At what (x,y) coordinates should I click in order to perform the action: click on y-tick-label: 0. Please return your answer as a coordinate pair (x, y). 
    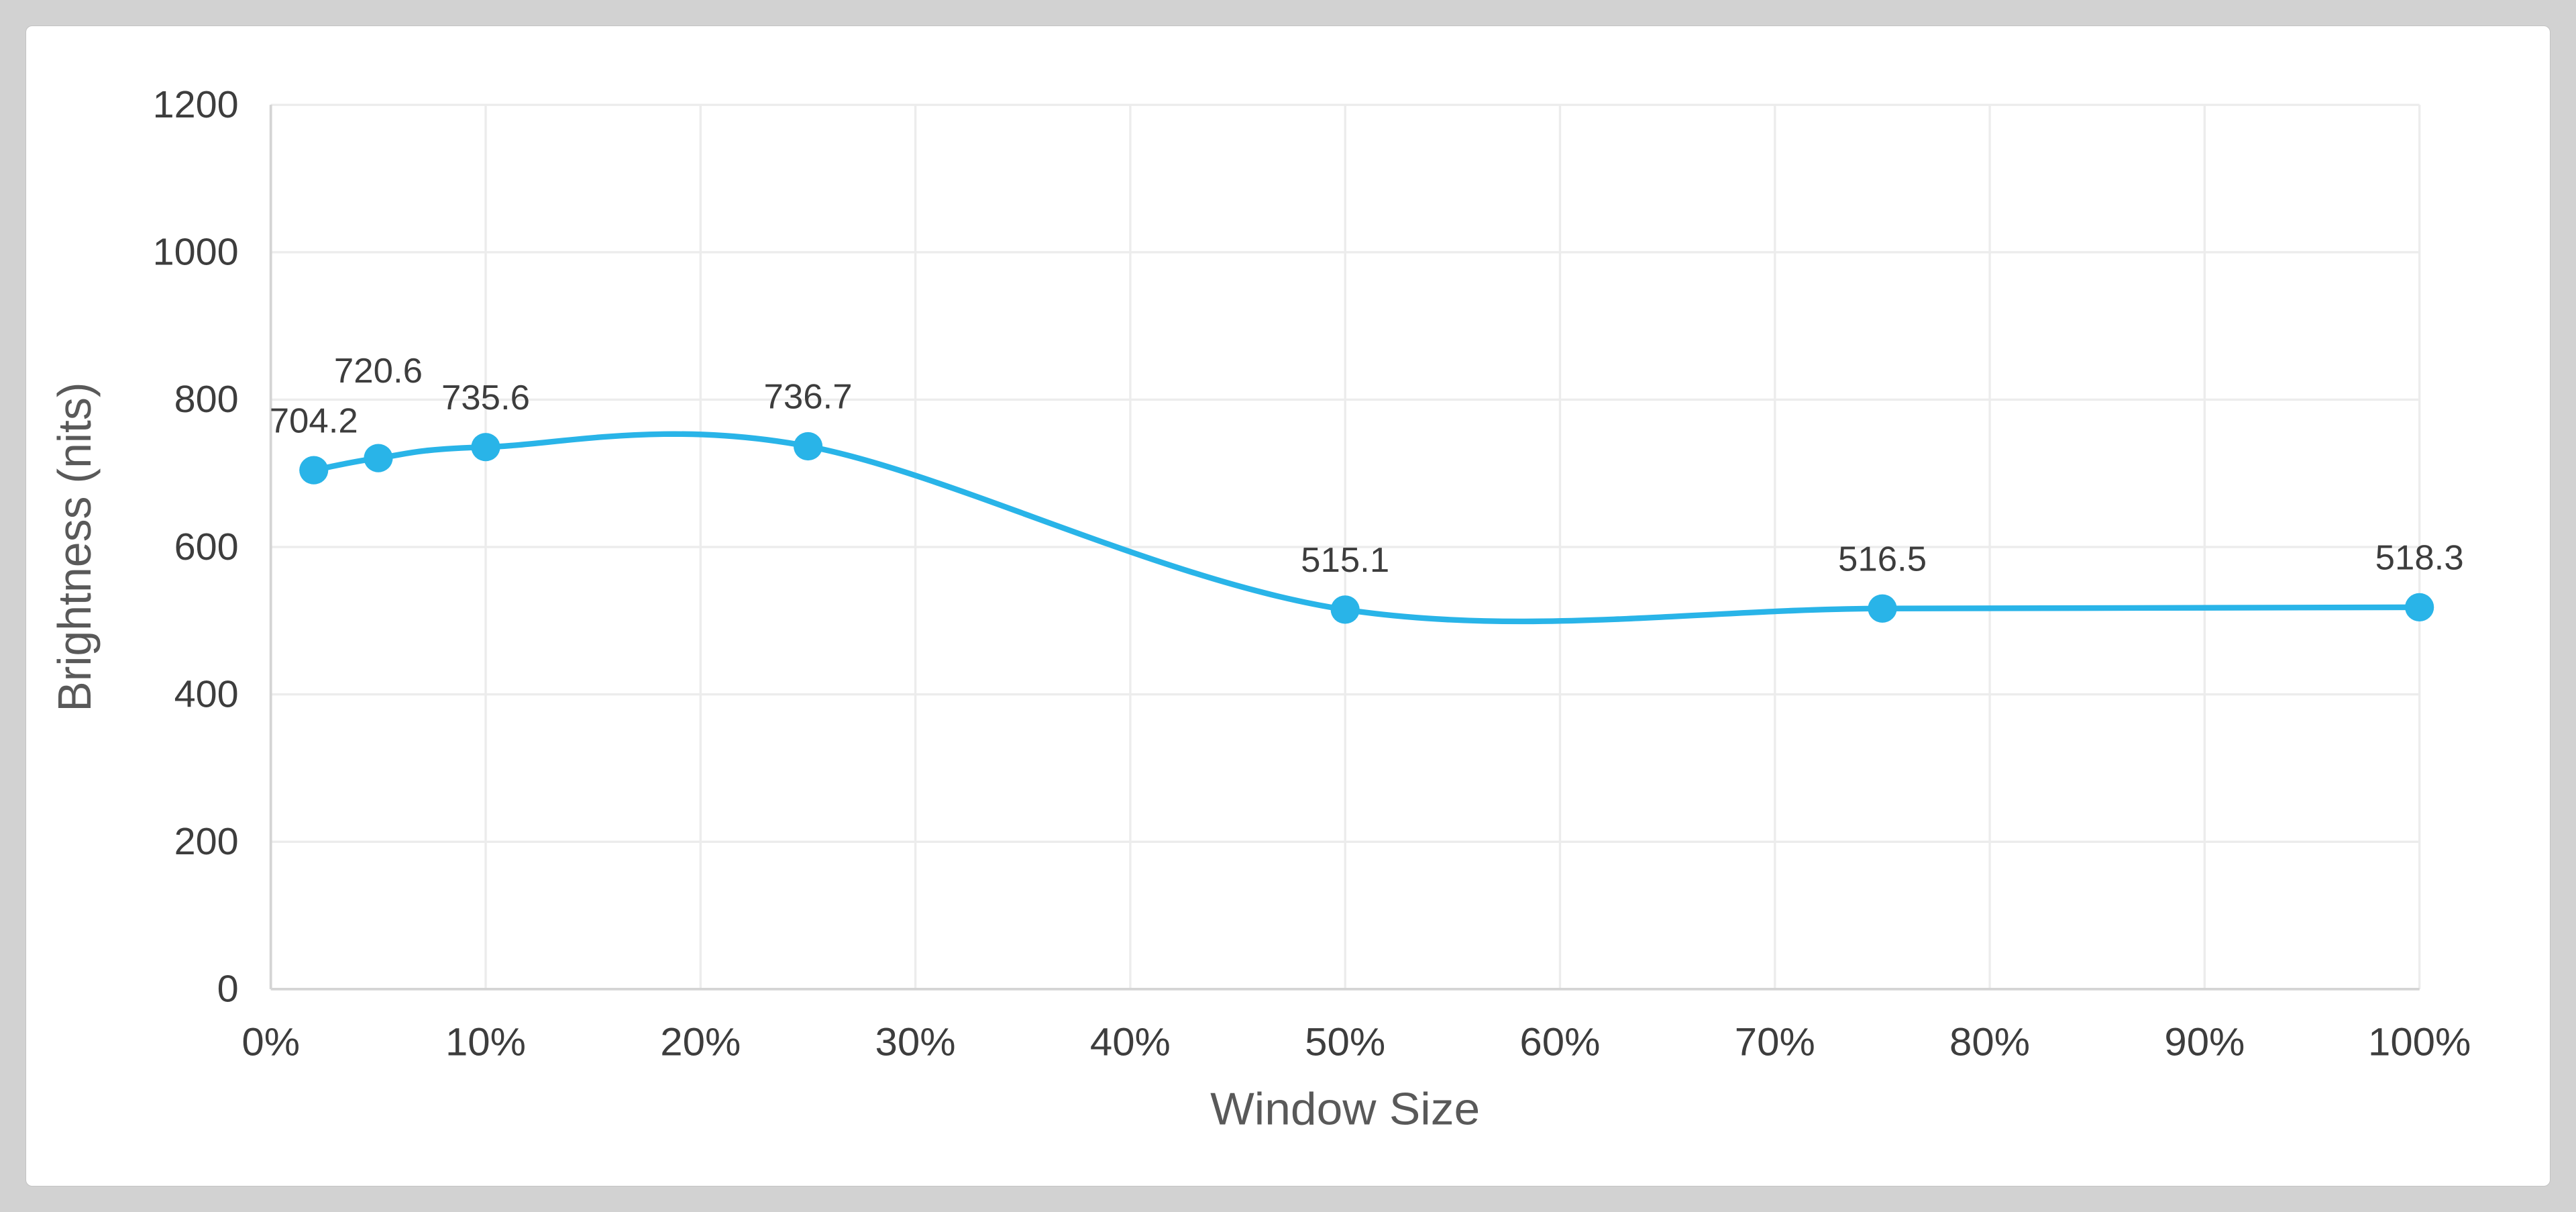
    Looking at the image, I should click on (228, 989).